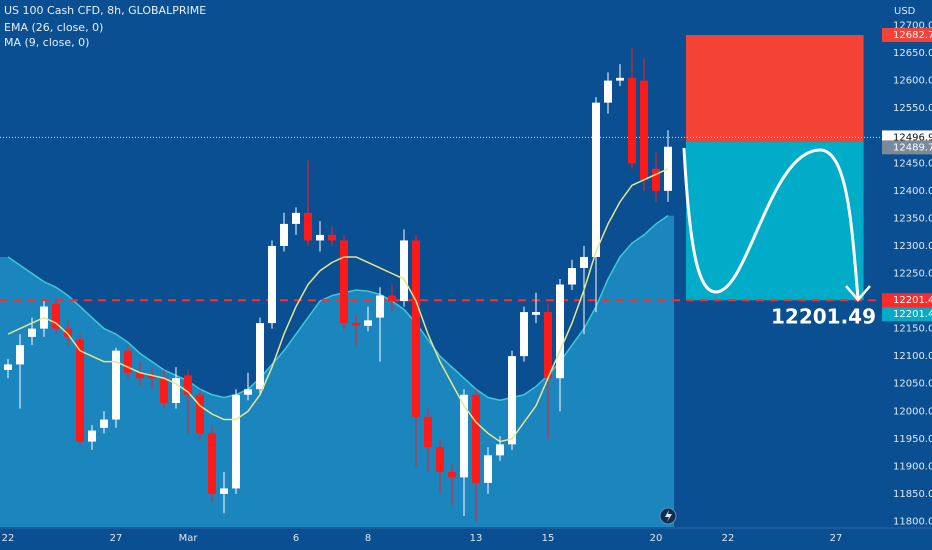 This screenshot has height=550, width=932. Describe the element at coordinates (912, 147) in the screenshot. I see `entry-tag: 12489.76` at that location.